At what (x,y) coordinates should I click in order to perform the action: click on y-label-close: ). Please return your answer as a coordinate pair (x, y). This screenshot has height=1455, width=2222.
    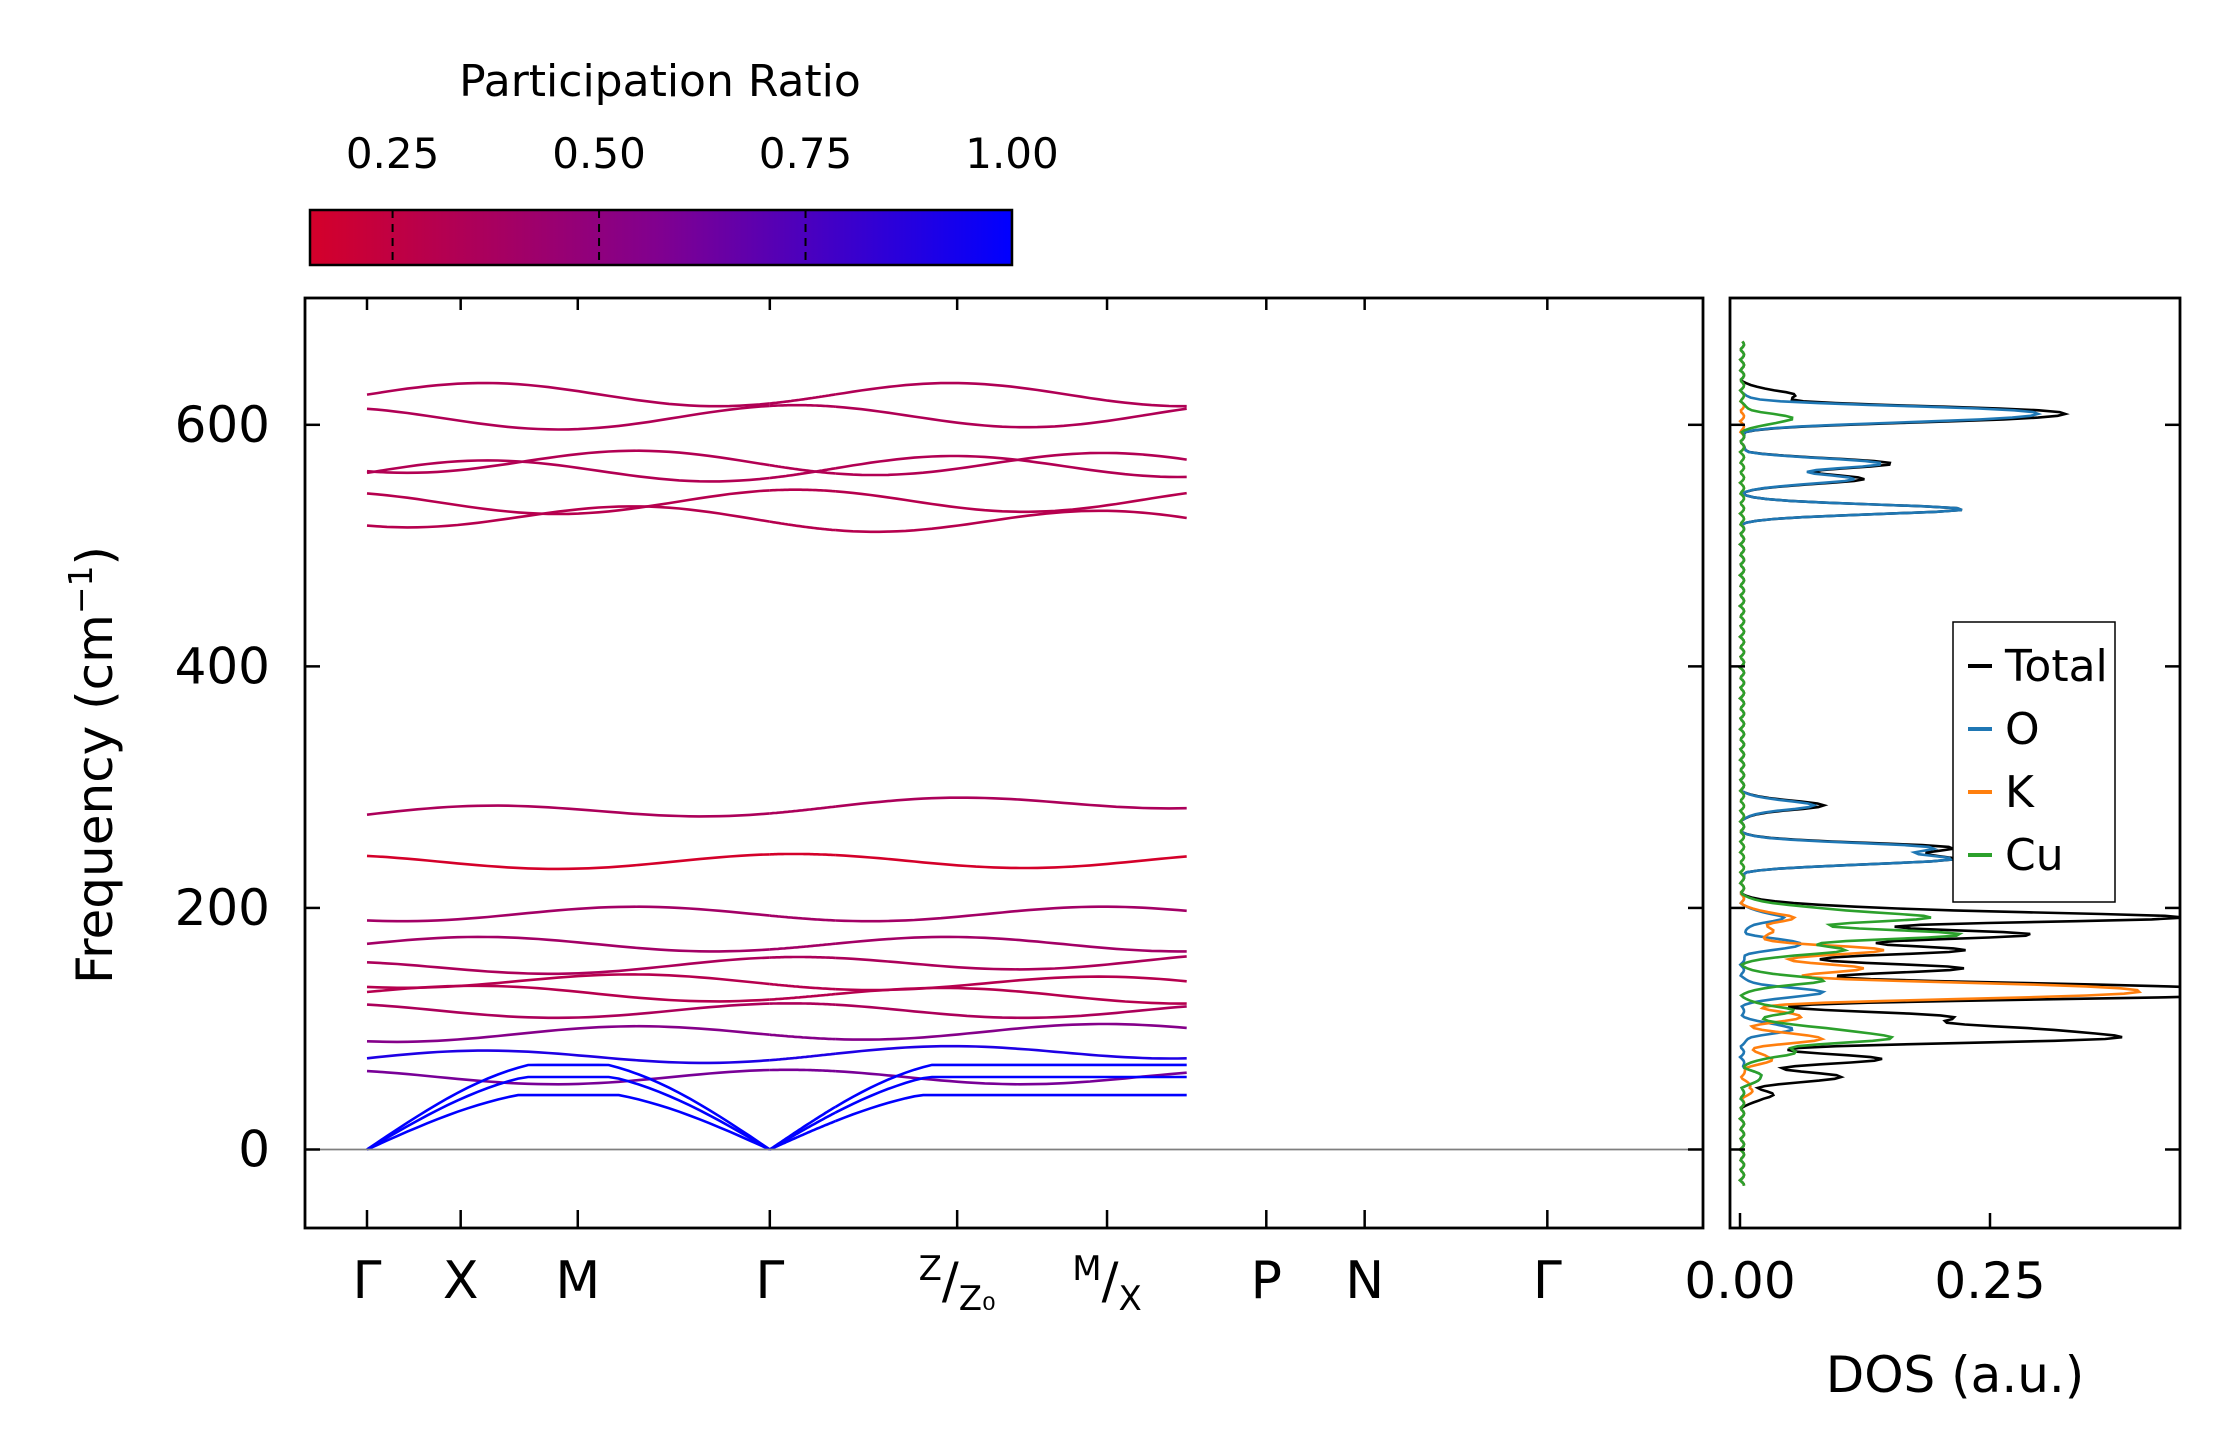
    Looking at the image, I should click on (95, 556).